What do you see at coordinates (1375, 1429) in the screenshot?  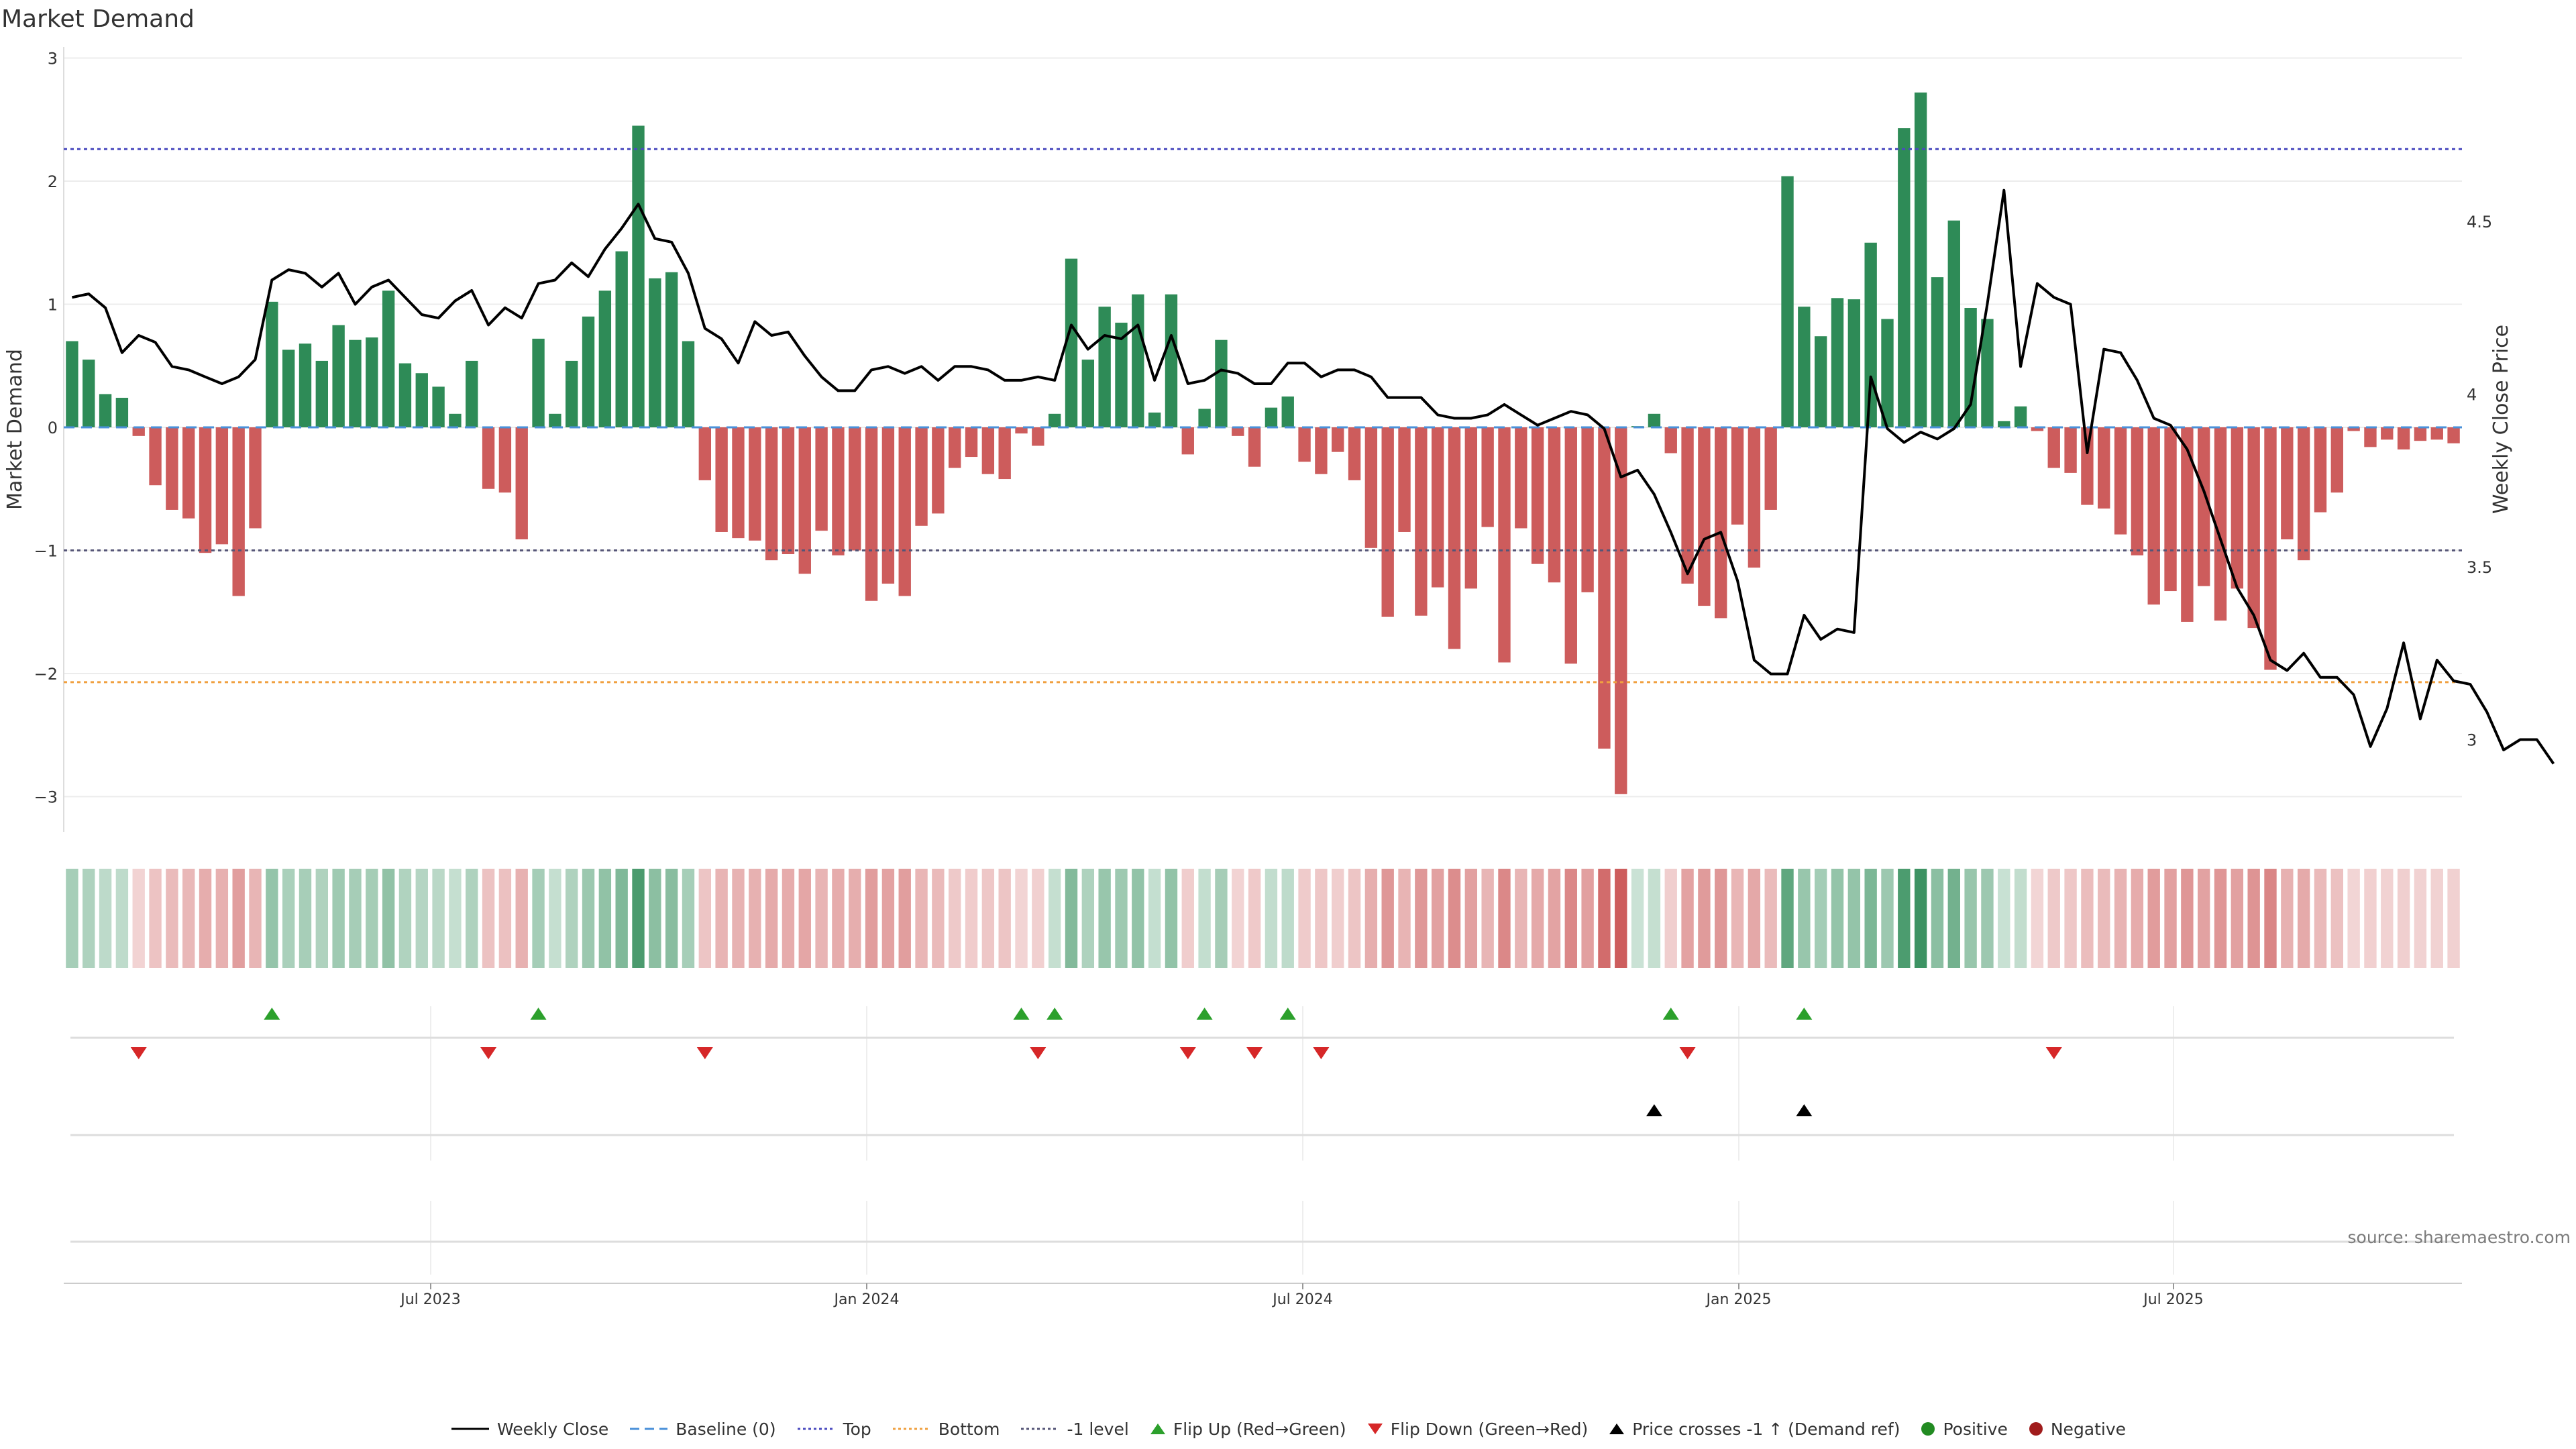 I see `triangle-down-icon` at bounding box center [1375, 1429].